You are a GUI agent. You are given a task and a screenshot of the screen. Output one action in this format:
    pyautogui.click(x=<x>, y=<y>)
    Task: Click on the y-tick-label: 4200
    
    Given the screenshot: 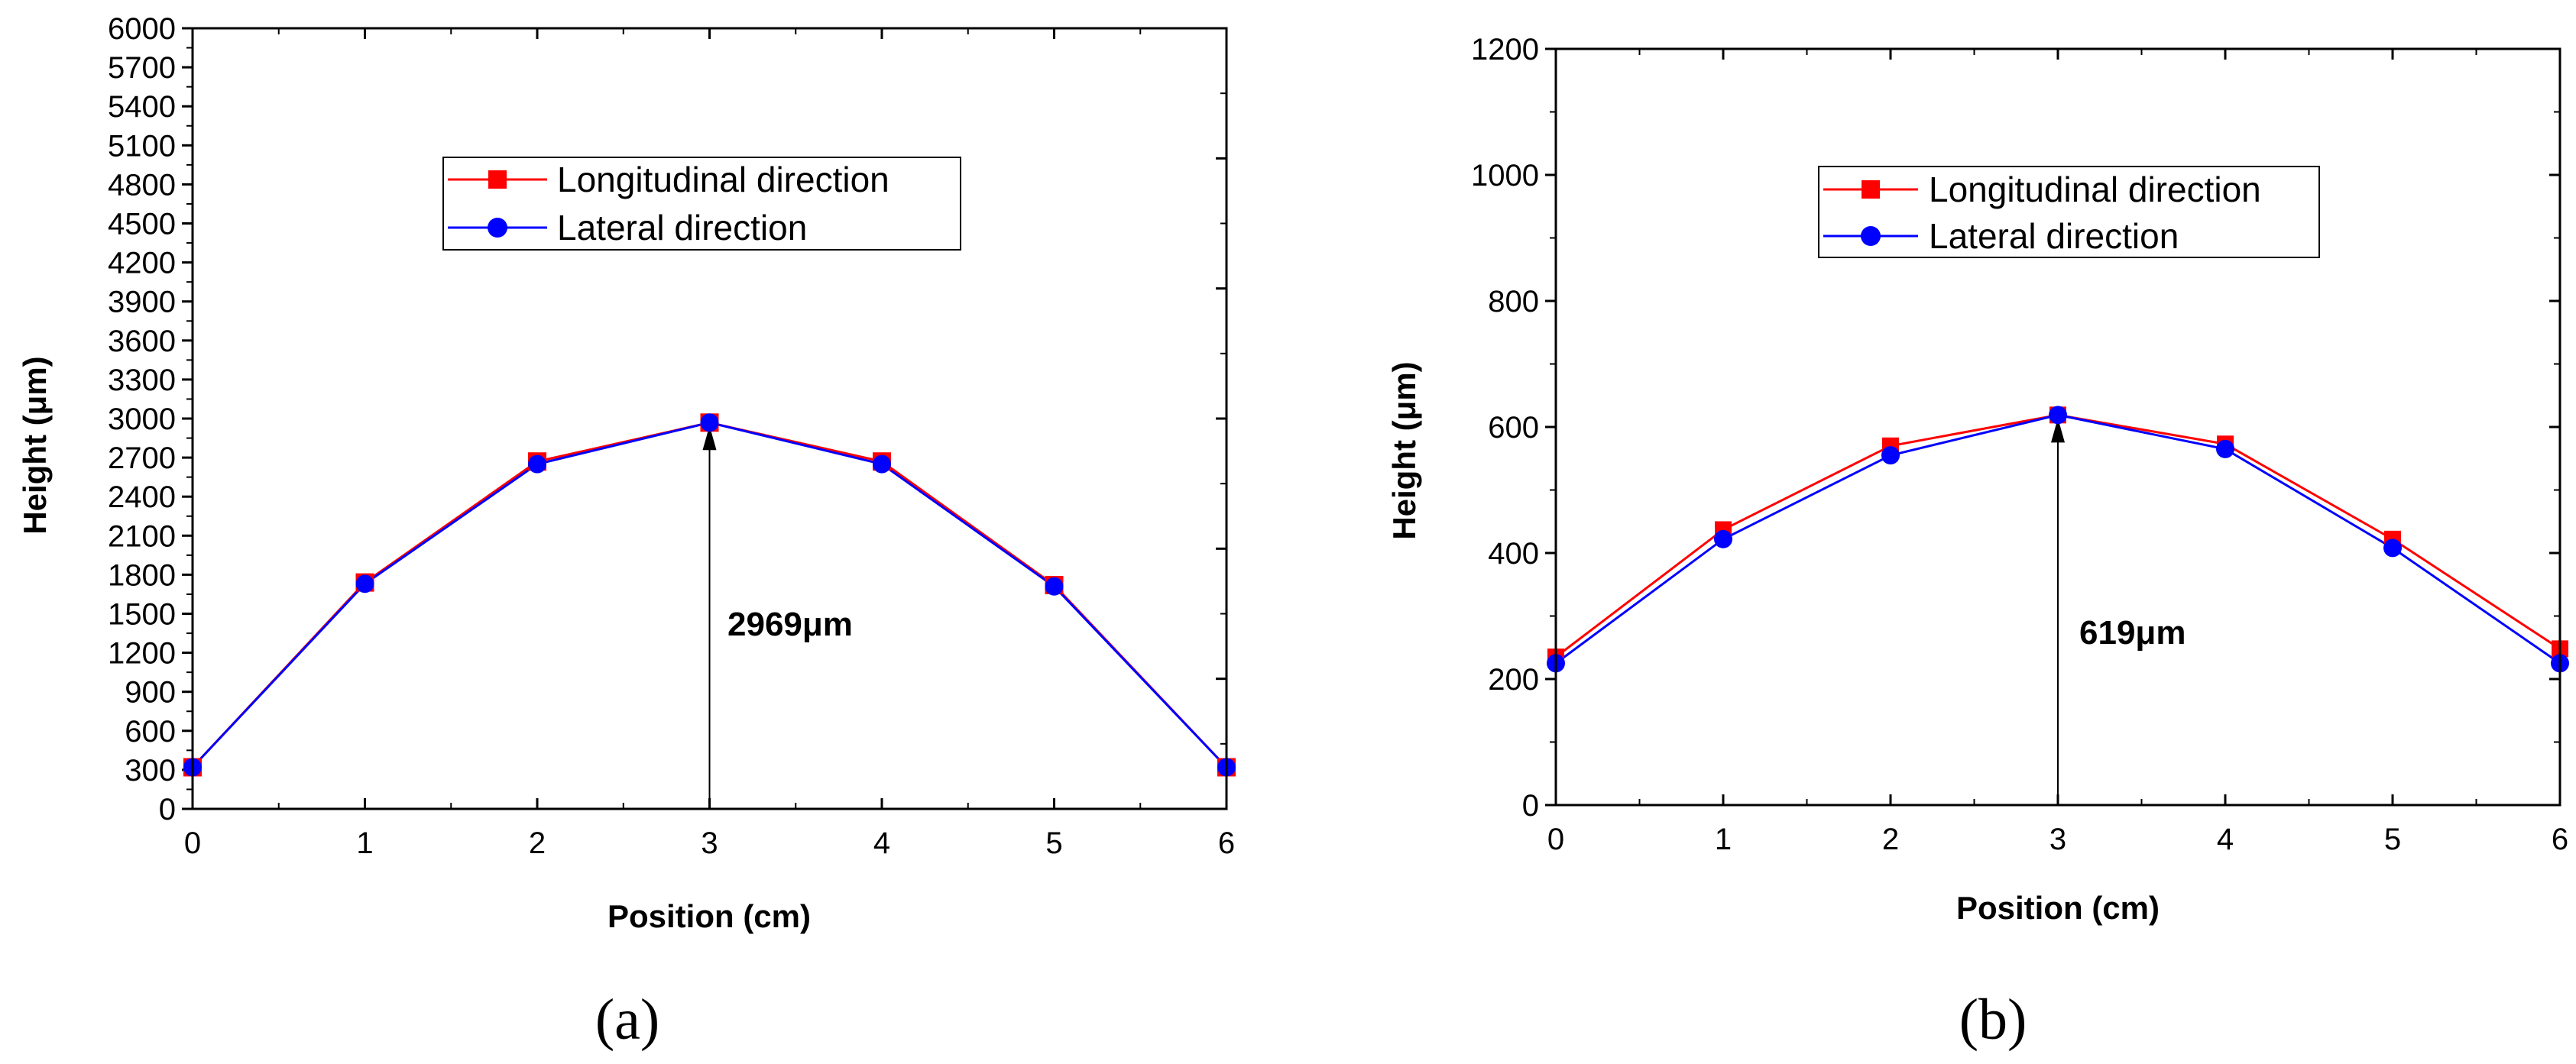 What is the action you would take?
    pyautogui.click(x=142, y=263)
    